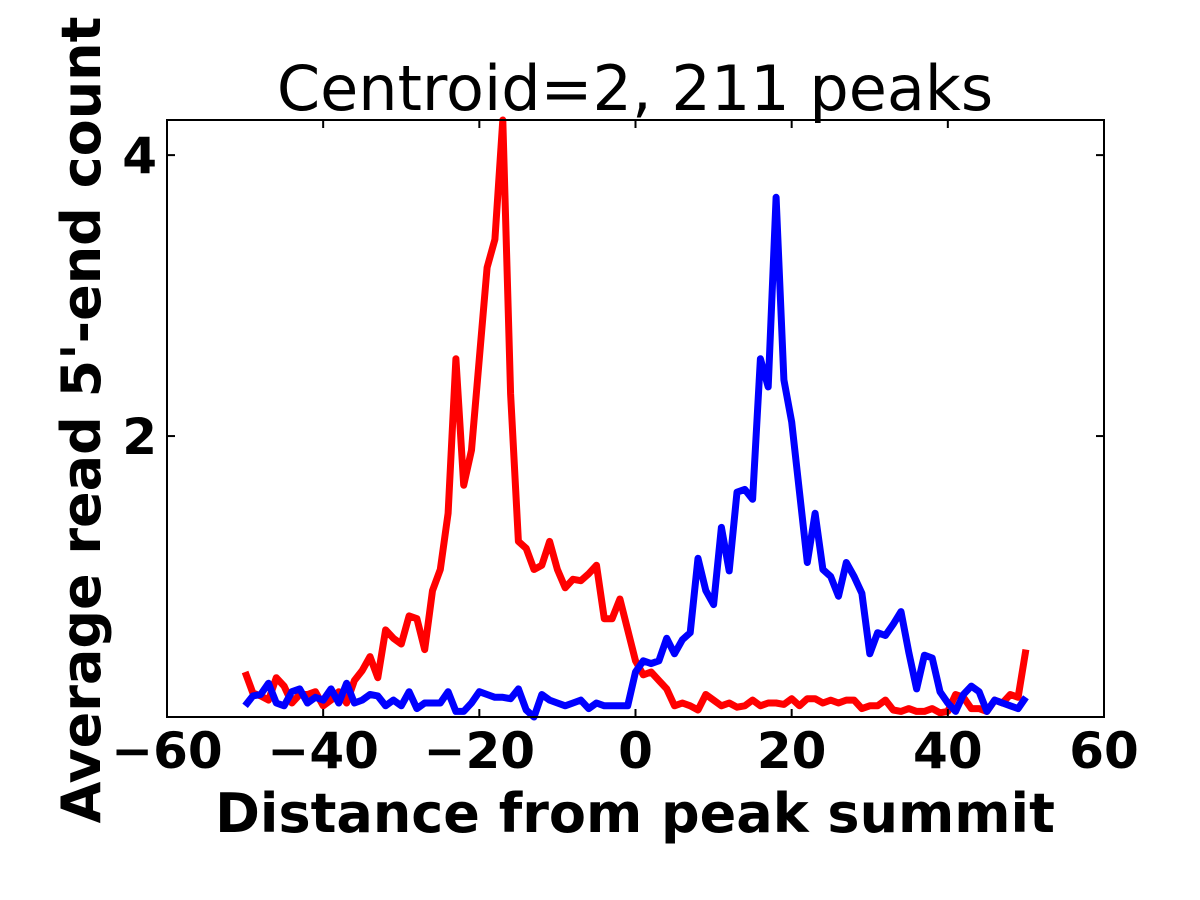 The width and height of the screenshot is (1200, 900). Describe the element at coordinates (792, 751) in the screenshot. I see `x-tick-label: 20` at that location.